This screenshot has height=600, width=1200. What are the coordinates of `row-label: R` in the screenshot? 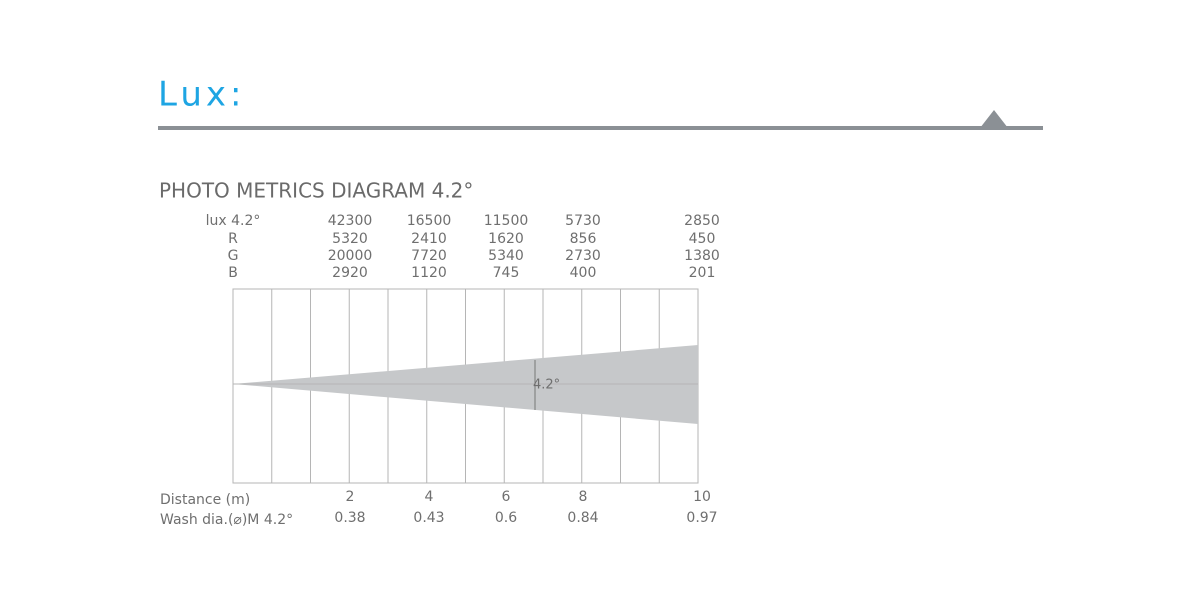 It's located at (233, 239).